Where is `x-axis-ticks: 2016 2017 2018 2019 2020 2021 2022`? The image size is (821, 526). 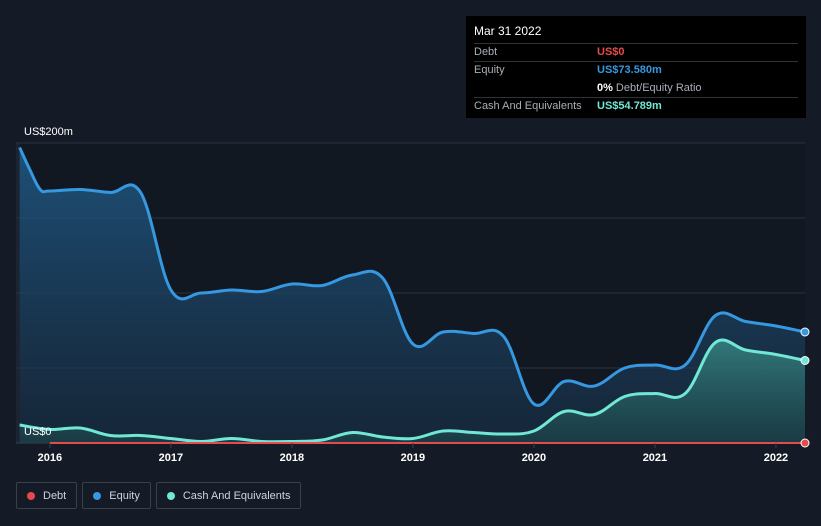
x-axis-ticks: 2016 2017 2018 2019 2020 2021 2022 is located at coordinates (413, 453).